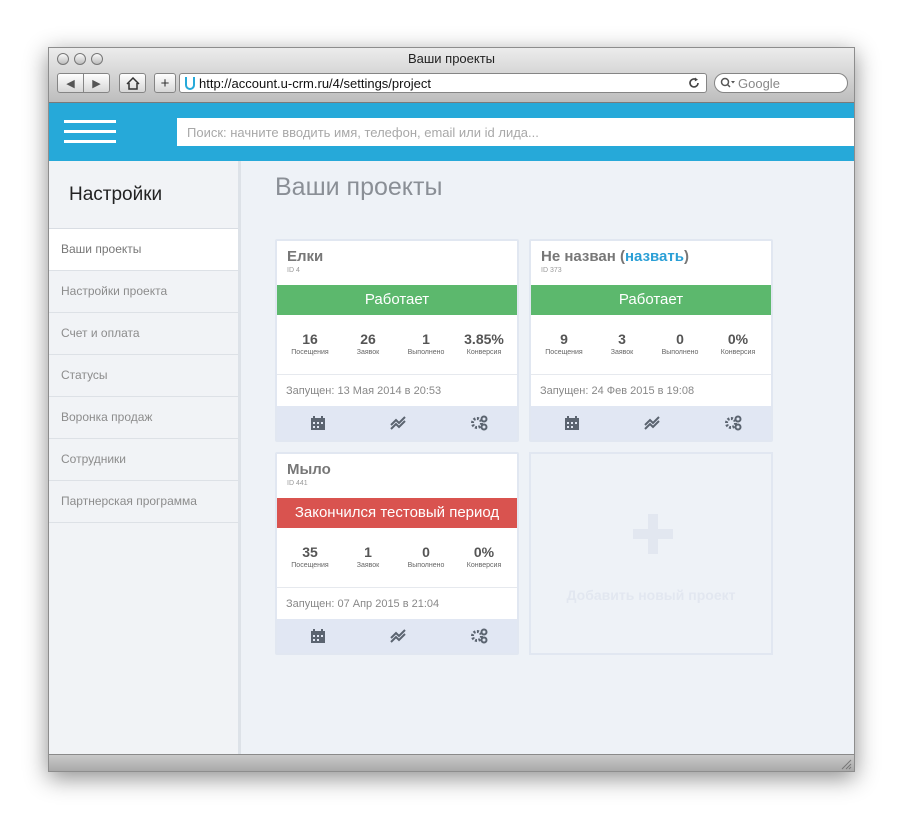 This screenshot has width=903, height=820. Describe the element at coordinates (515, 132) in the screenshot. I see `lead-search-input` at that location.